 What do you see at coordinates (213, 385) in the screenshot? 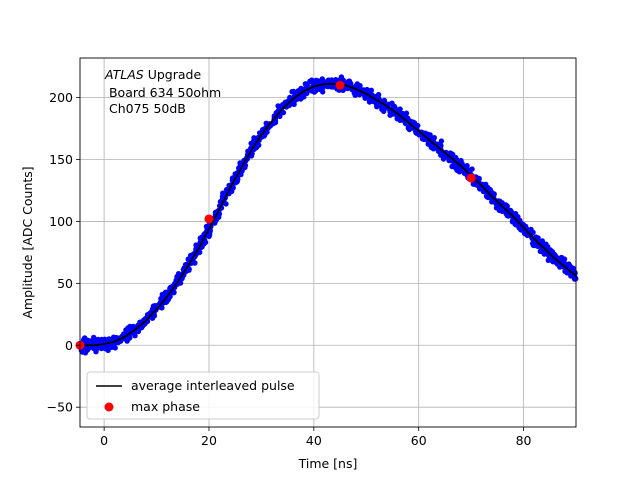
I see `legend-label-average: average interleaved pulse` at bounding box center [213, 385].